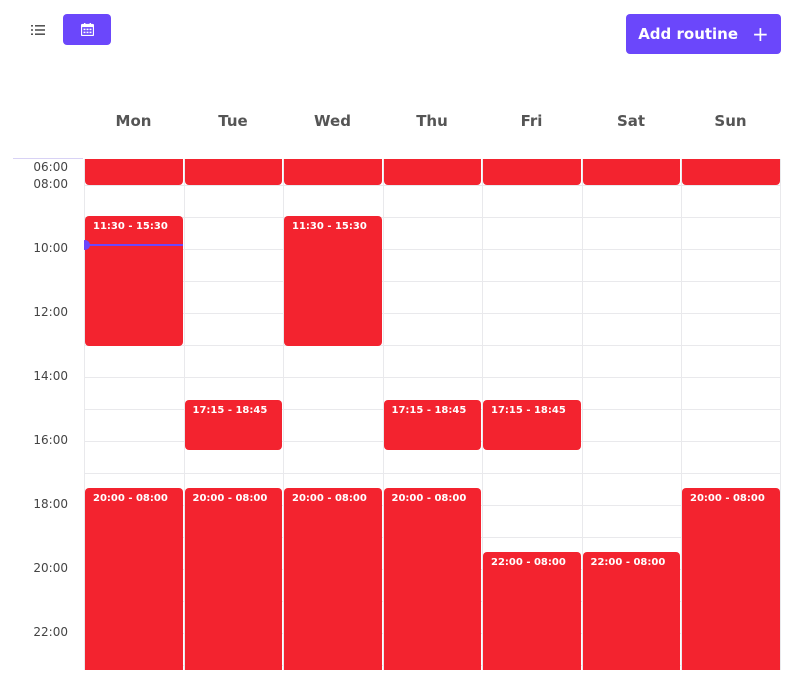 The image size is (793, 683). Describe the element at coordinates (531, 121) in the screenshot. I see `day-header-fri: Fri` at that location.